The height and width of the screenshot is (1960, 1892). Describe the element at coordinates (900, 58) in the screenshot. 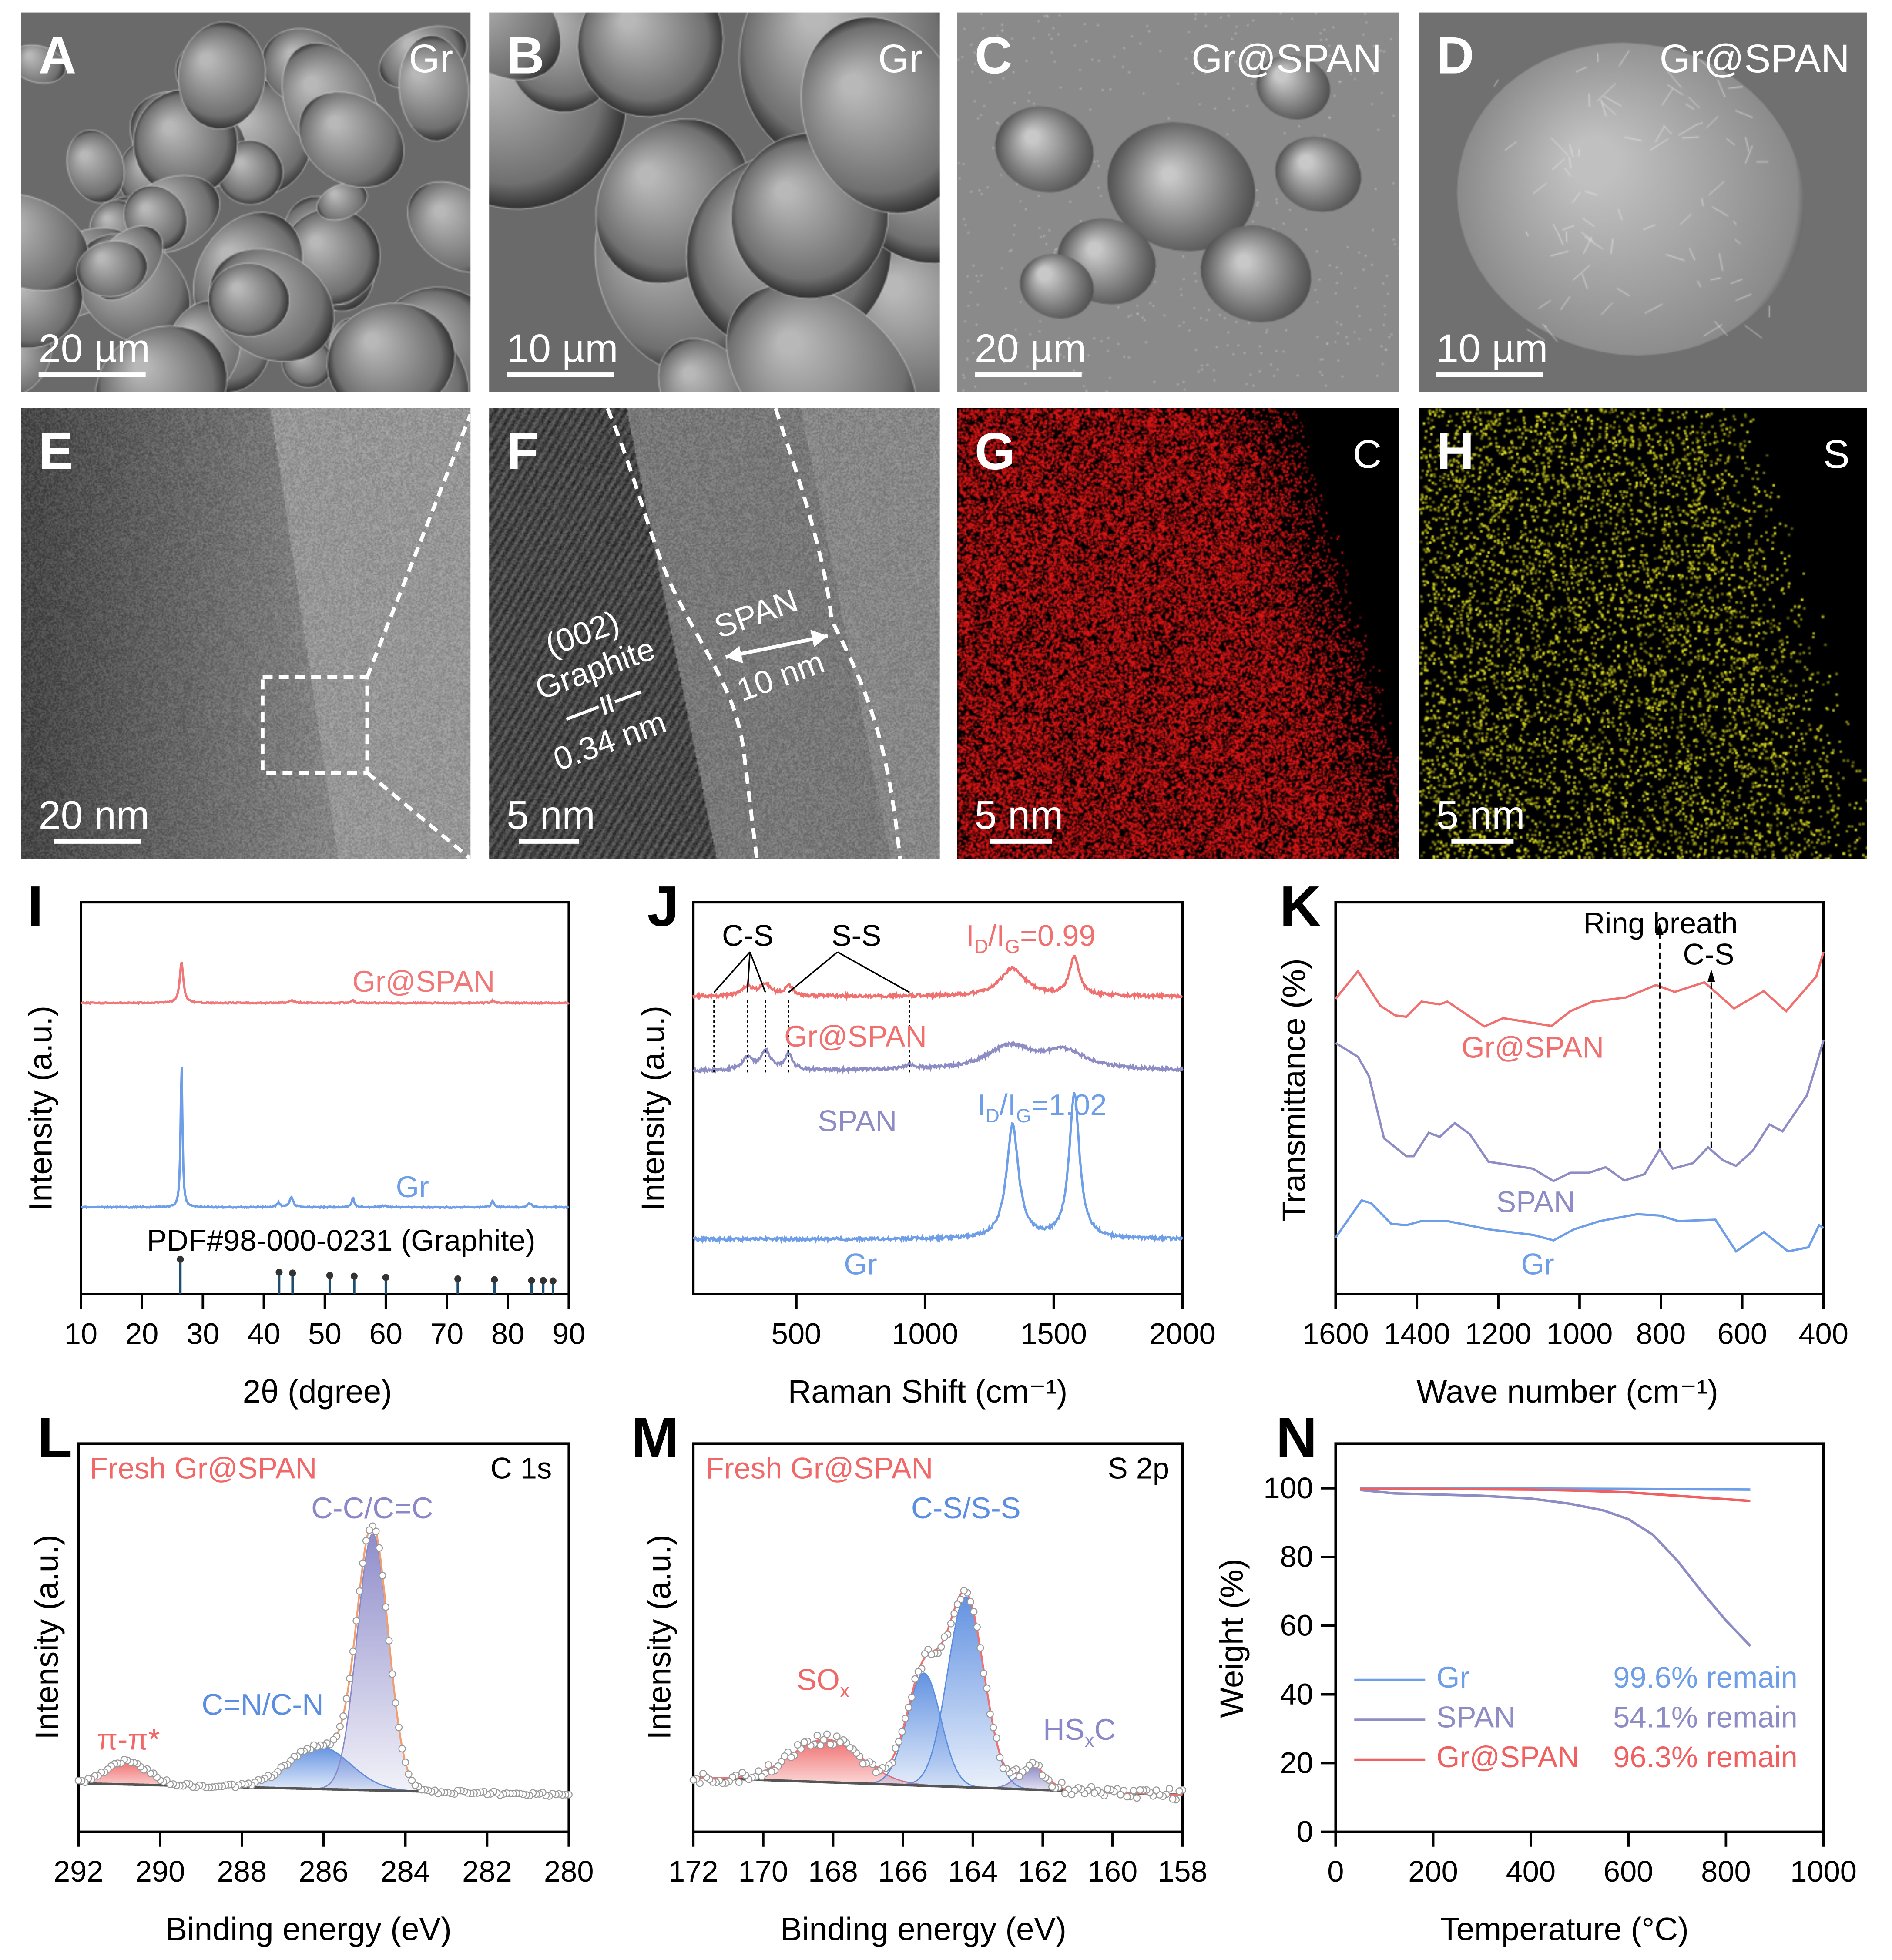

I see `sample-label: Gr` at that location.